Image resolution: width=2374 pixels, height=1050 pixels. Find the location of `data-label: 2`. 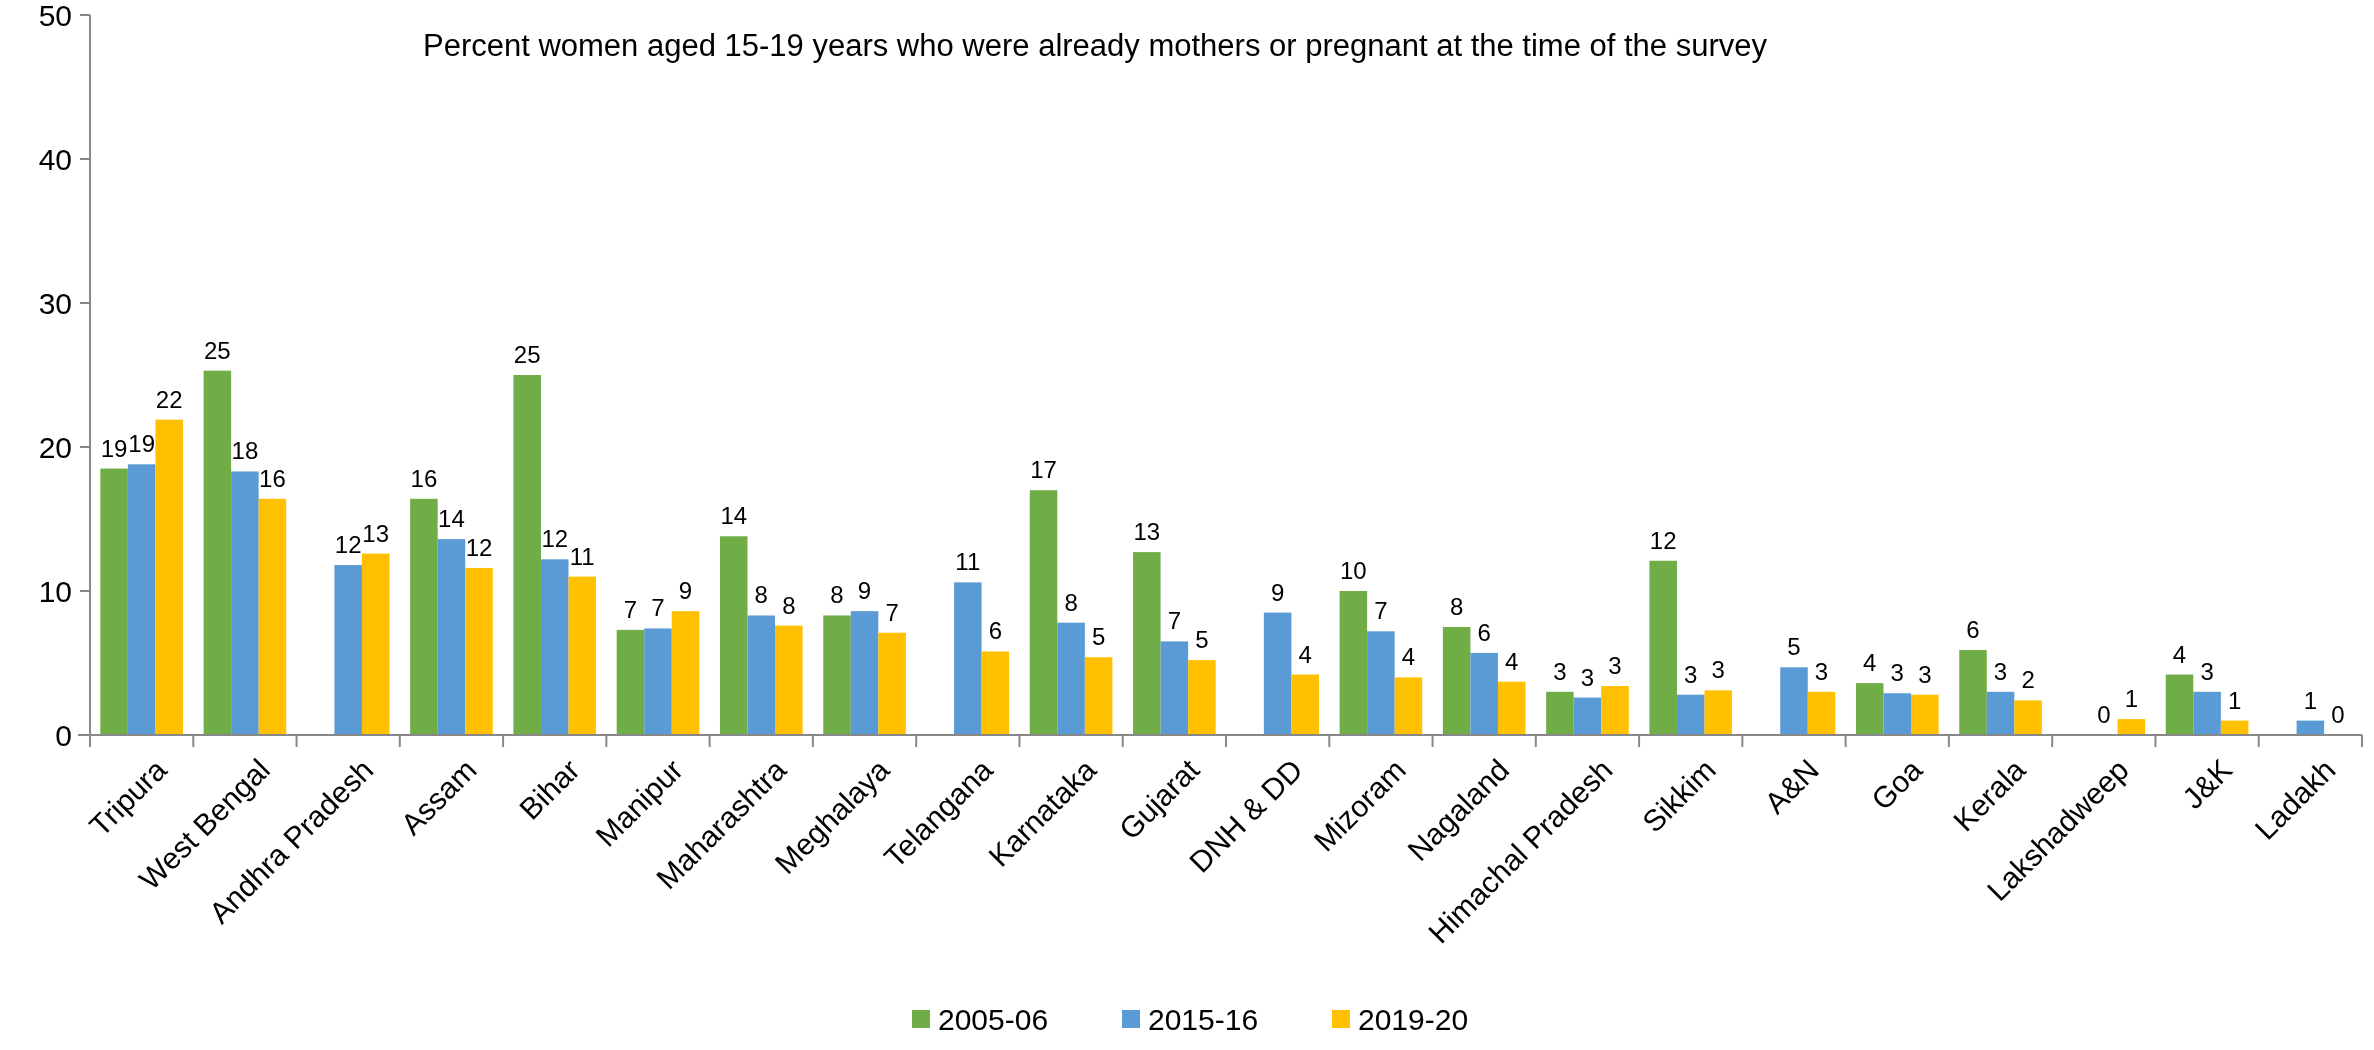

data-label: 2 is located at coordinates (2028, 680).